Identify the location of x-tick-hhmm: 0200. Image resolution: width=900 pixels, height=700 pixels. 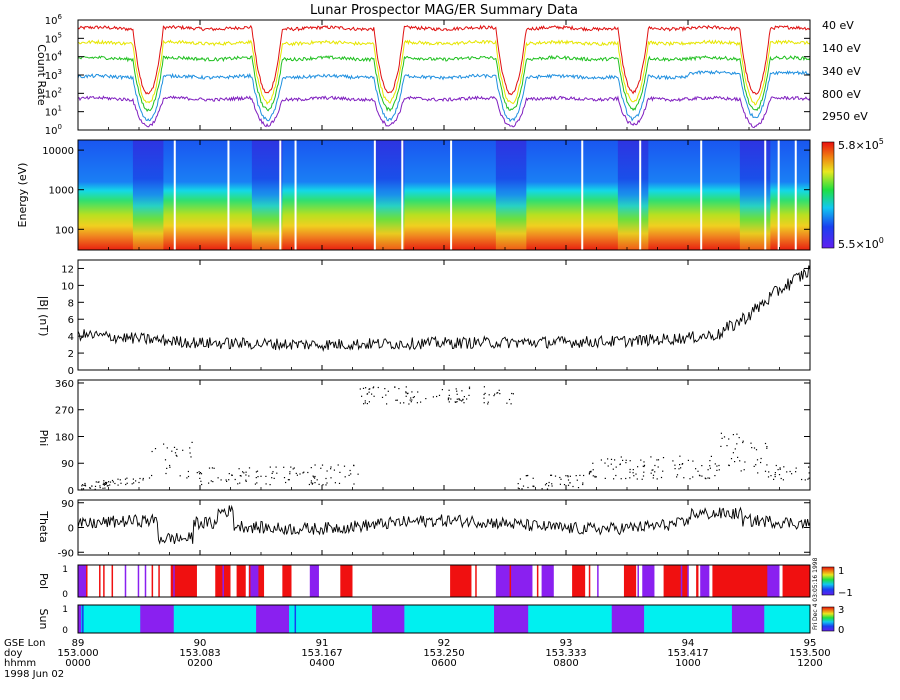
(199, 663).